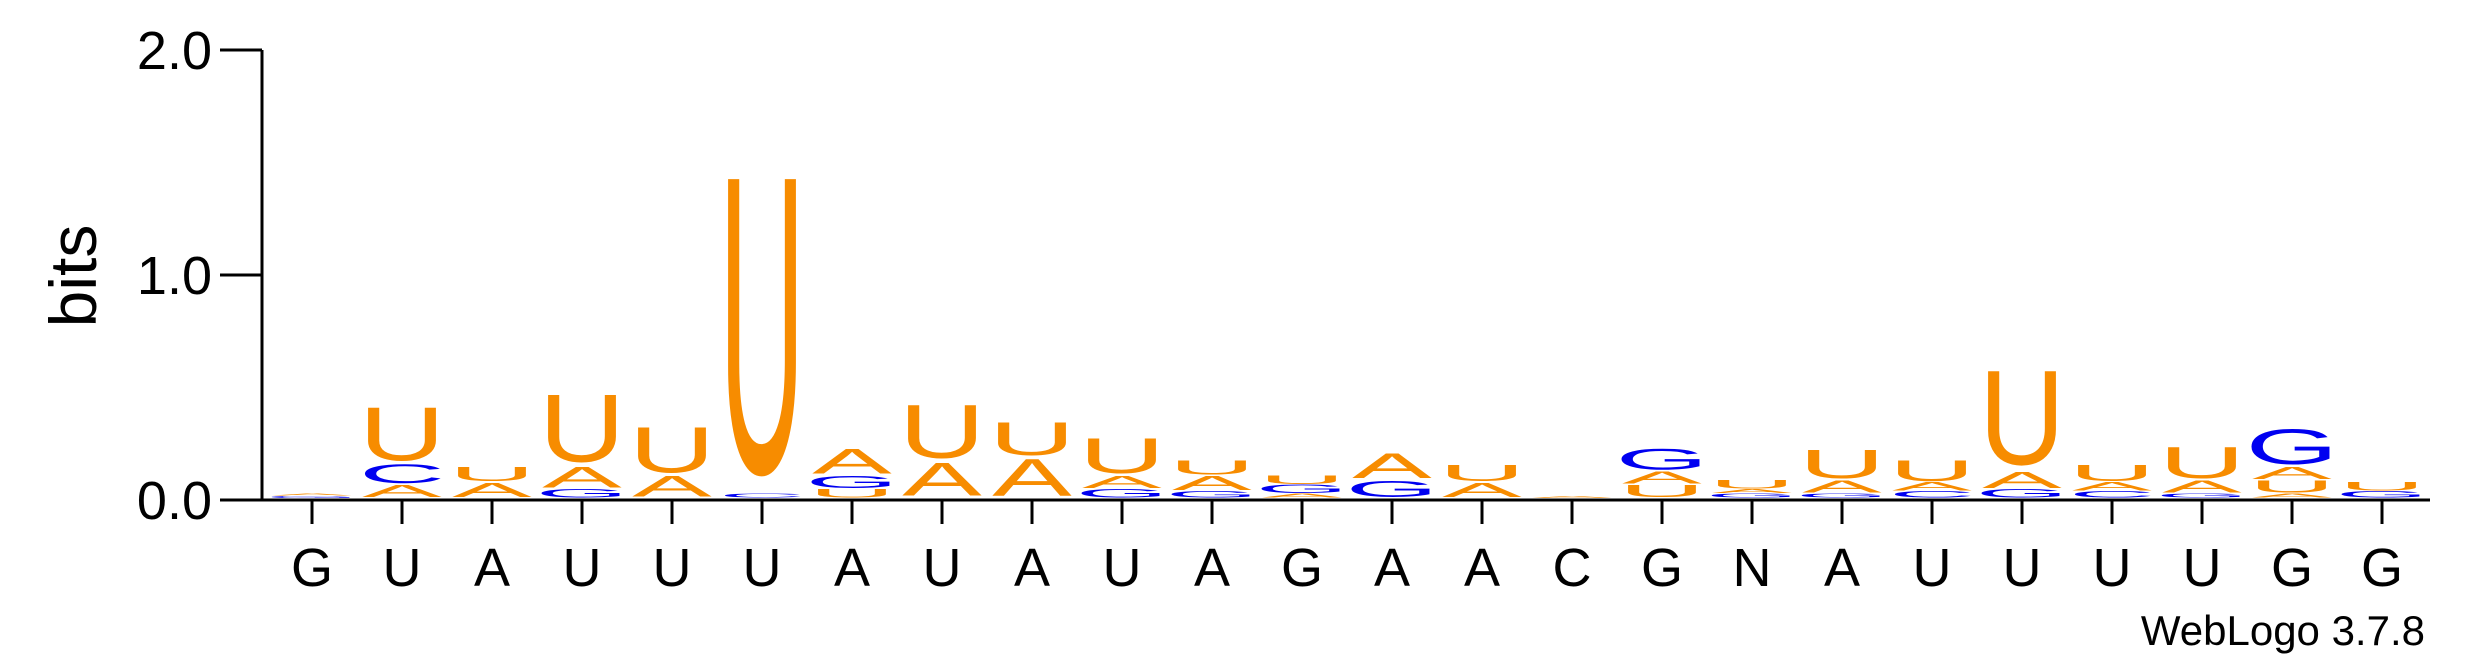 Image resolution: width=2475 pixels, height=667 pixels. I want to click on y-ticks: 0.0 1.0 2.0, so click(199, 276).